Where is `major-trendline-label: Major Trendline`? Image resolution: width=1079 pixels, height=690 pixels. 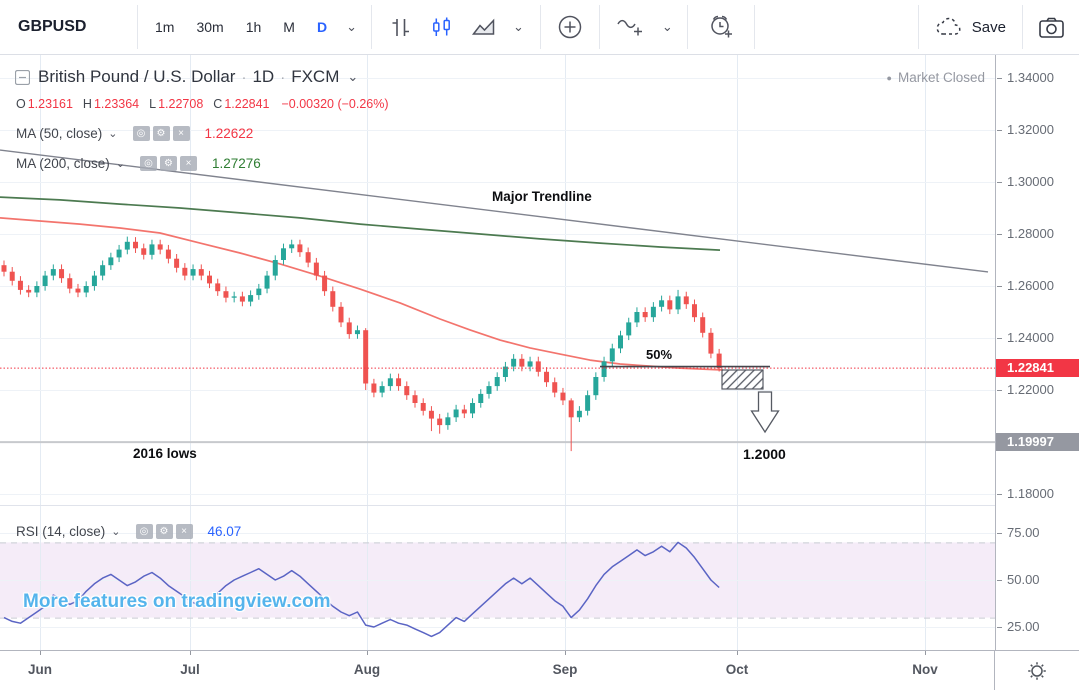
major-trendline-label: Major Trendline is located at coordinates (542, 196).